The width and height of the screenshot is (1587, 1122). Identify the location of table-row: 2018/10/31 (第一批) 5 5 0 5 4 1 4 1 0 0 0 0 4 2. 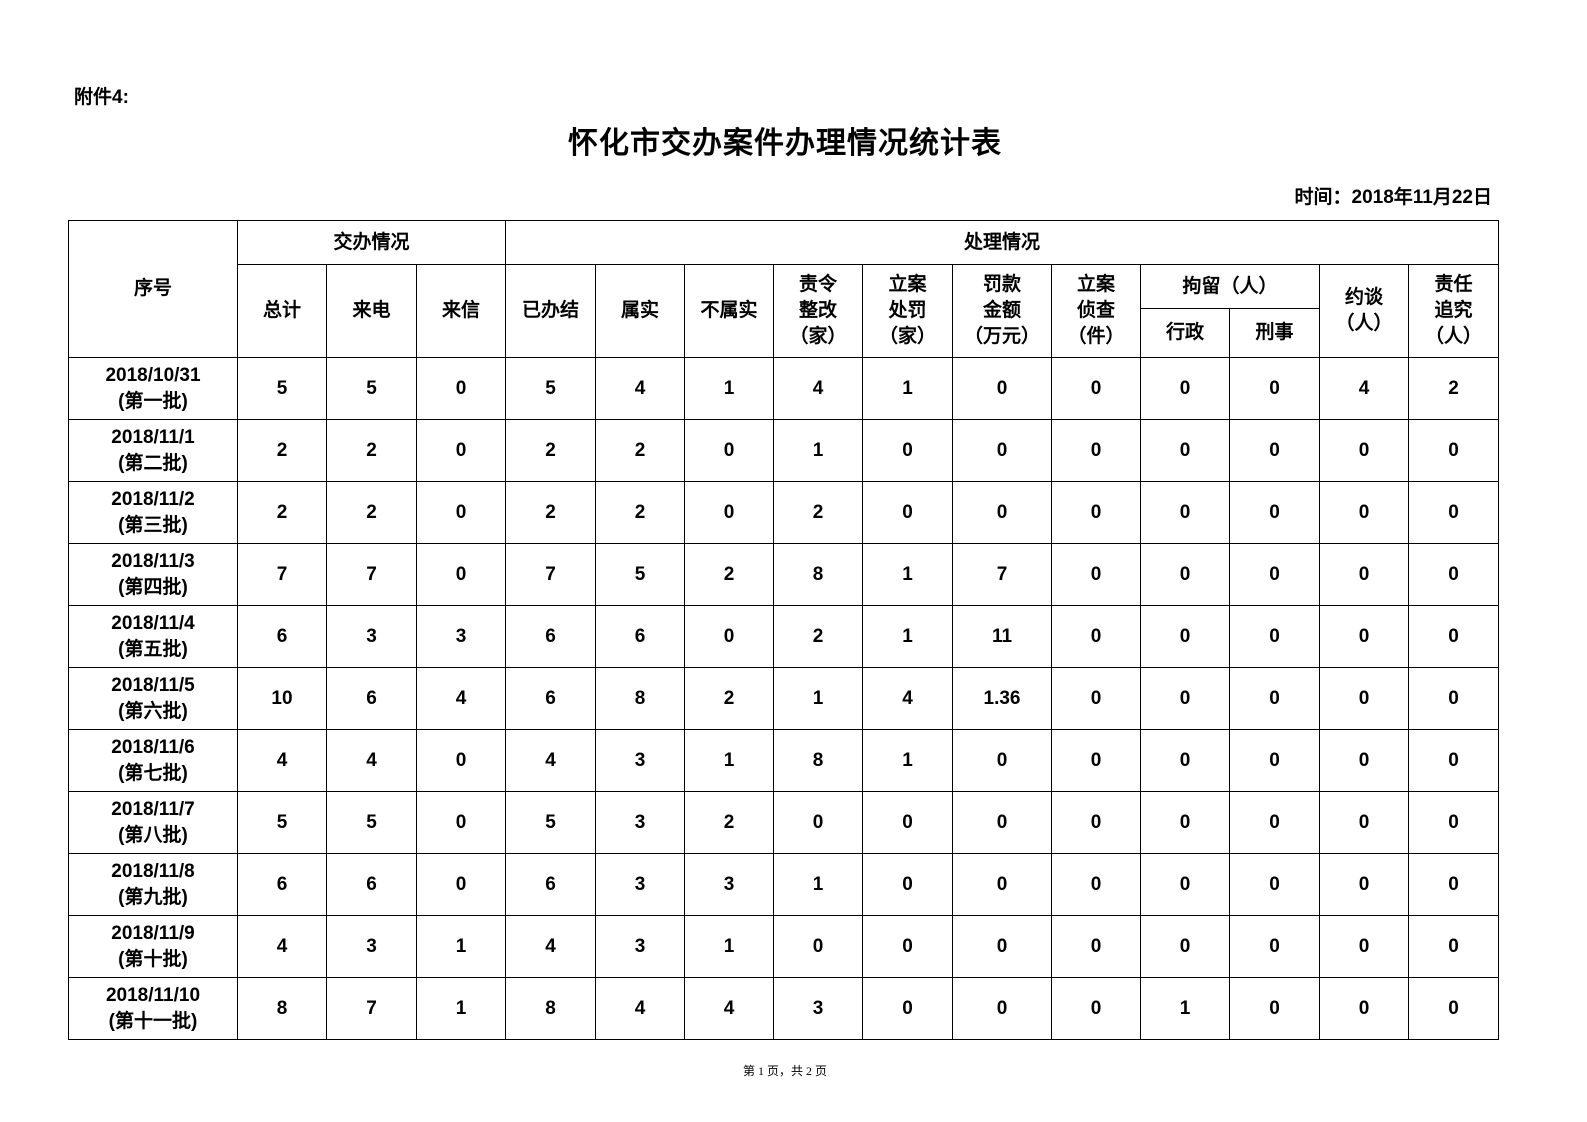
(784, 388).